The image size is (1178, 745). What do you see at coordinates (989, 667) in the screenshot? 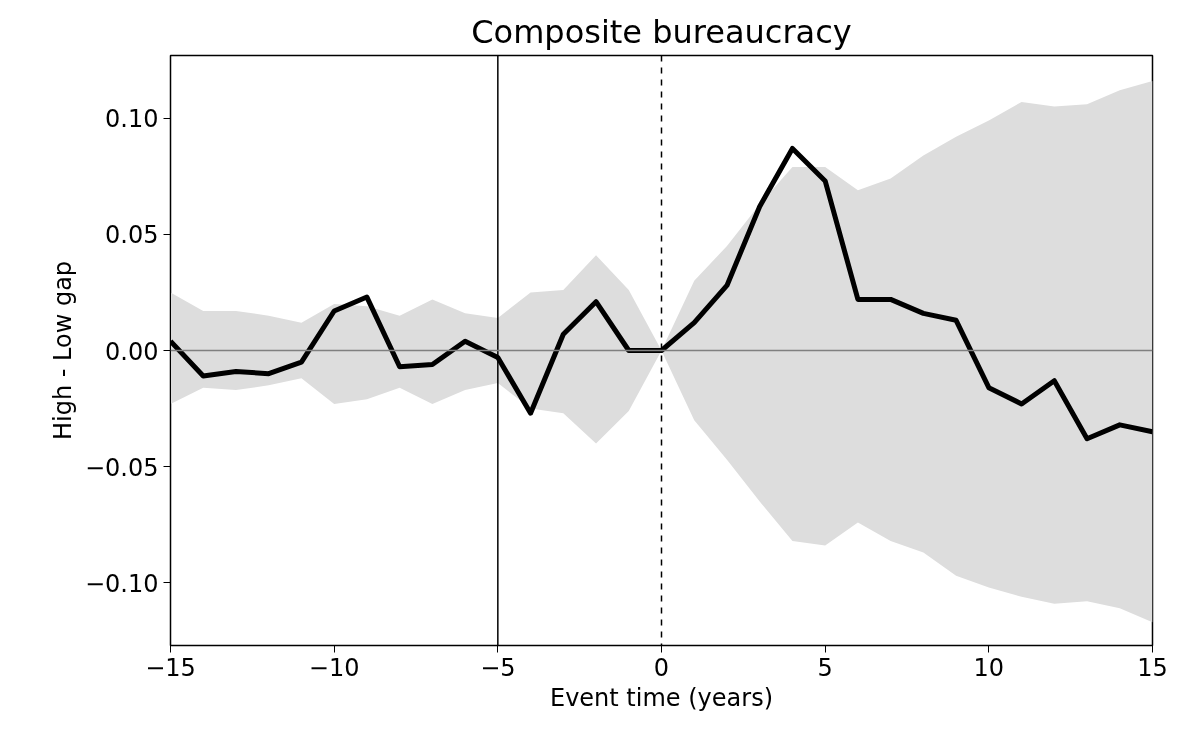
I see `x-tick-label: 10` at bounding box center [989, 667].